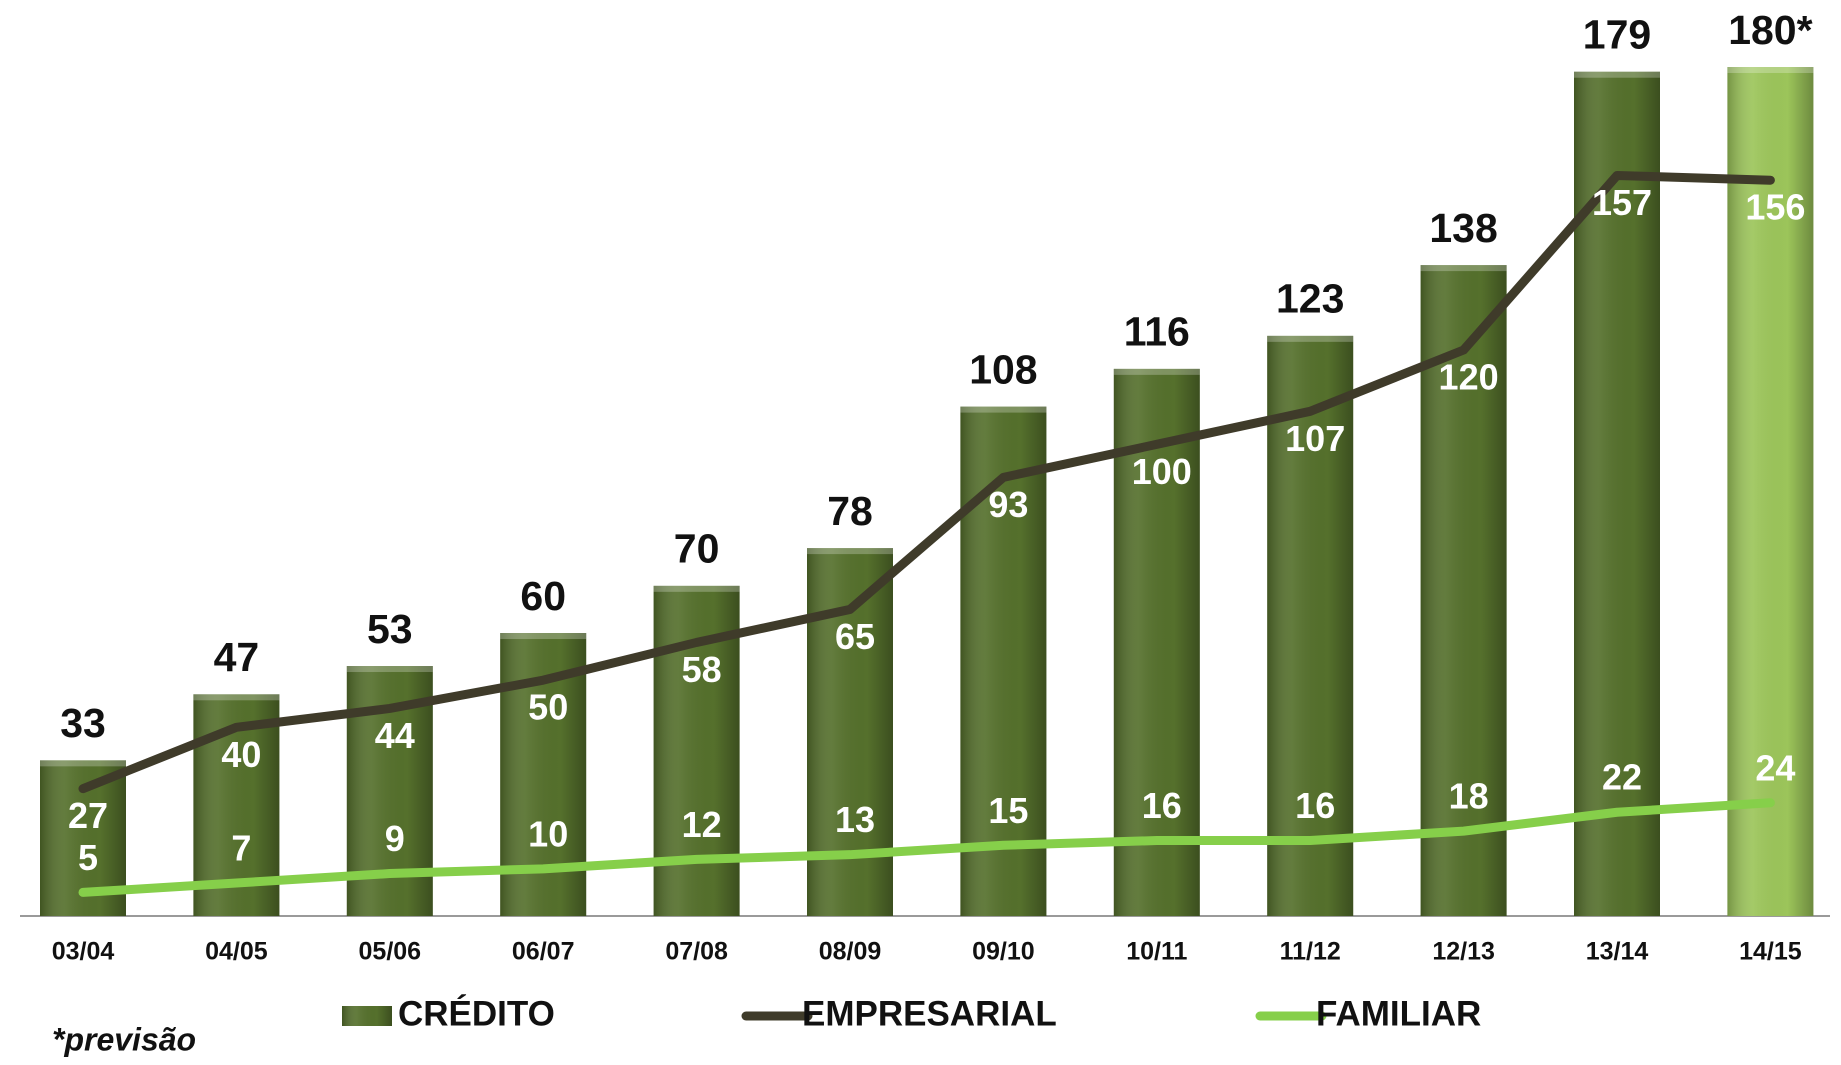 Image resolution: width=1841 pixels, height=1065 pixels. Describe the element at coordinates (395, 735) in the screenshot. I see `data-label: 44` at that location.